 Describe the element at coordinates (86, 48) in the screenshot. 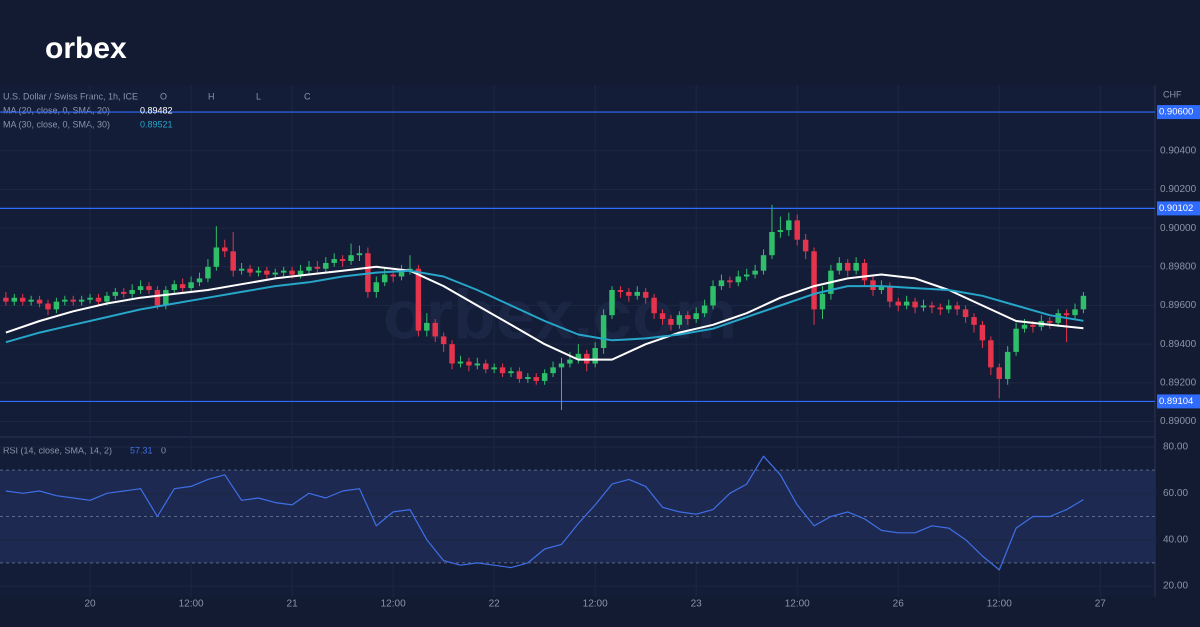

I see `logo: orbex` at that location.